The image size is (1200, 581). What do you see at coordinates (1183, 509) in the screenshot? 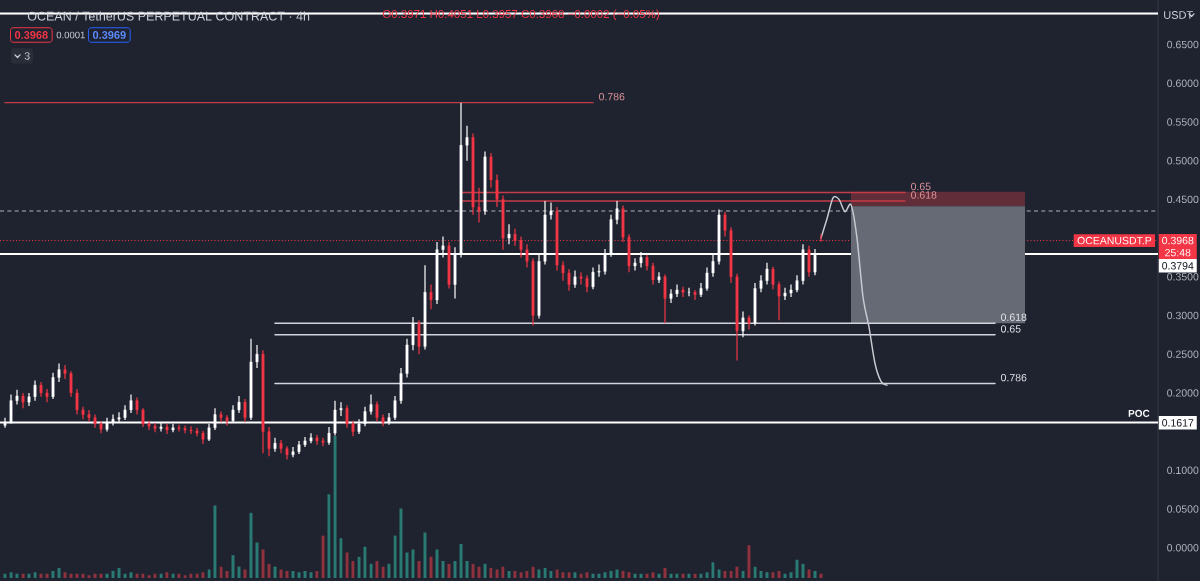
I see `y-tick-label: 0.0500` at bounding box center [1183, 509].